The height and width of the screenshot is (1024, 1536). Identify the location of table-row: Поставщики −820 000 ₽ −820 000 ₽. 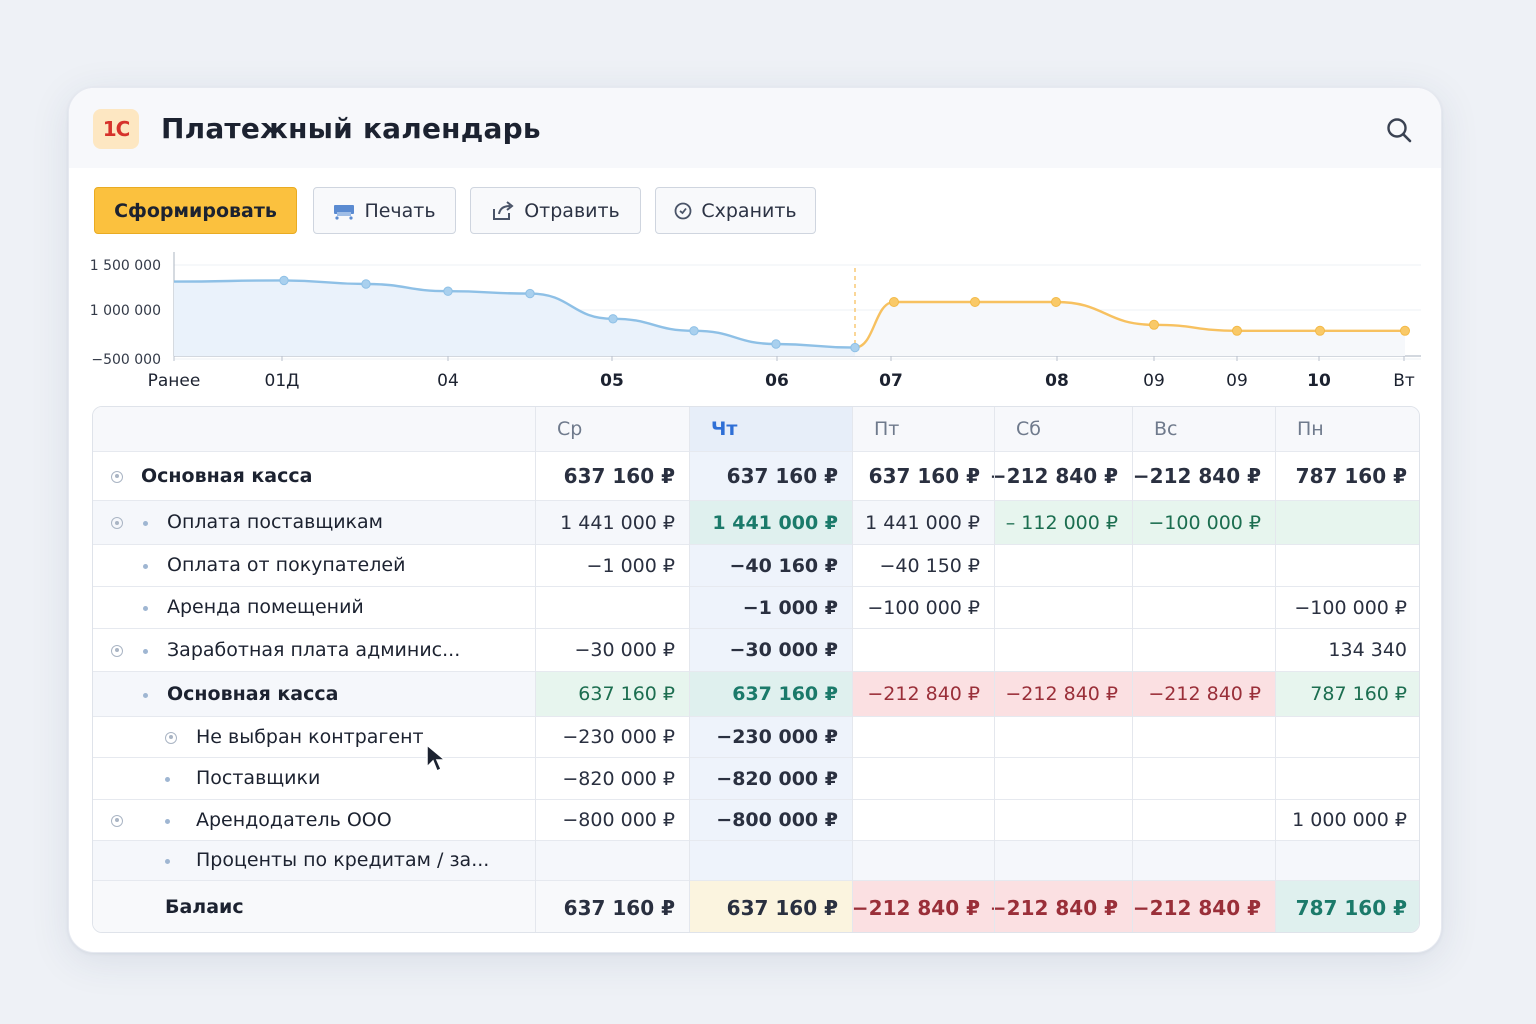
(756, 779).